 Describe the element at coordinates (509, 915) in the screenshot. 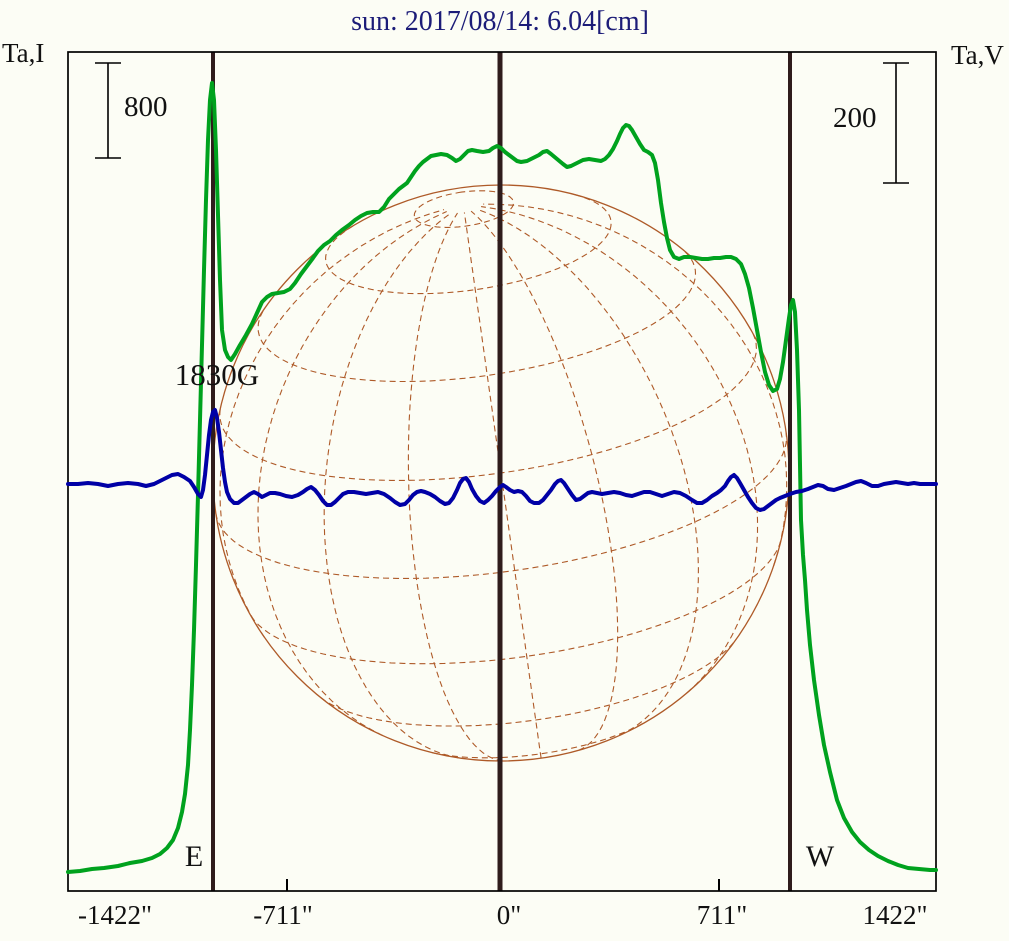

I see `x-tick-label-0: 0"` at that location.